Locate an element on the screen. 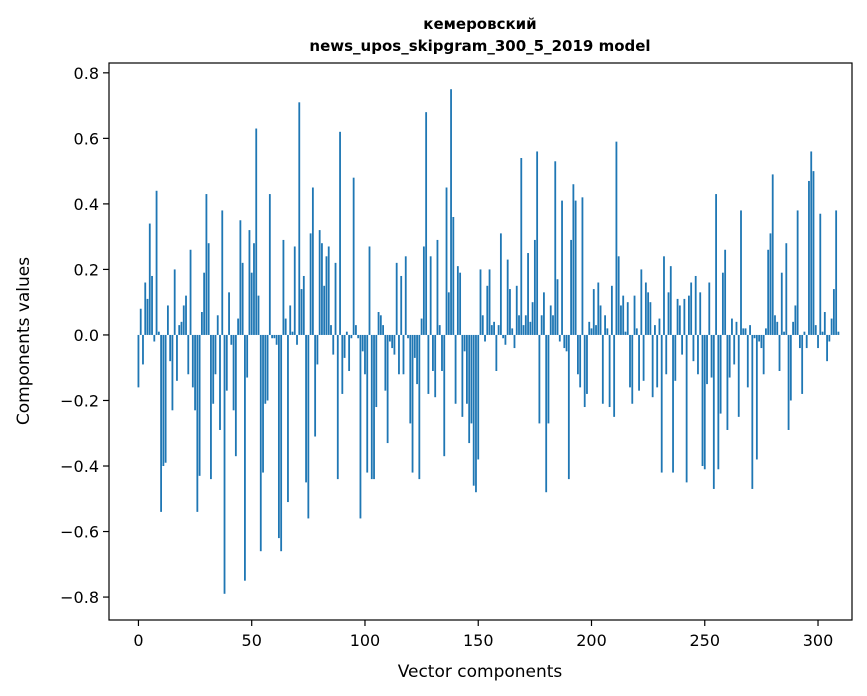  x-tick-label: 250 is located at coordinates (704, 640).